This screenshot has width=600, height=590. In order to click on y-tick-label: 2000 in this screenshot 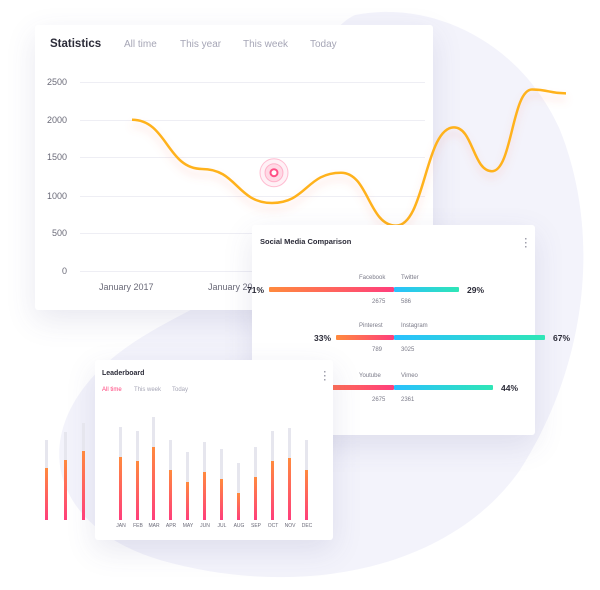, I will do `click(56, 120)`.